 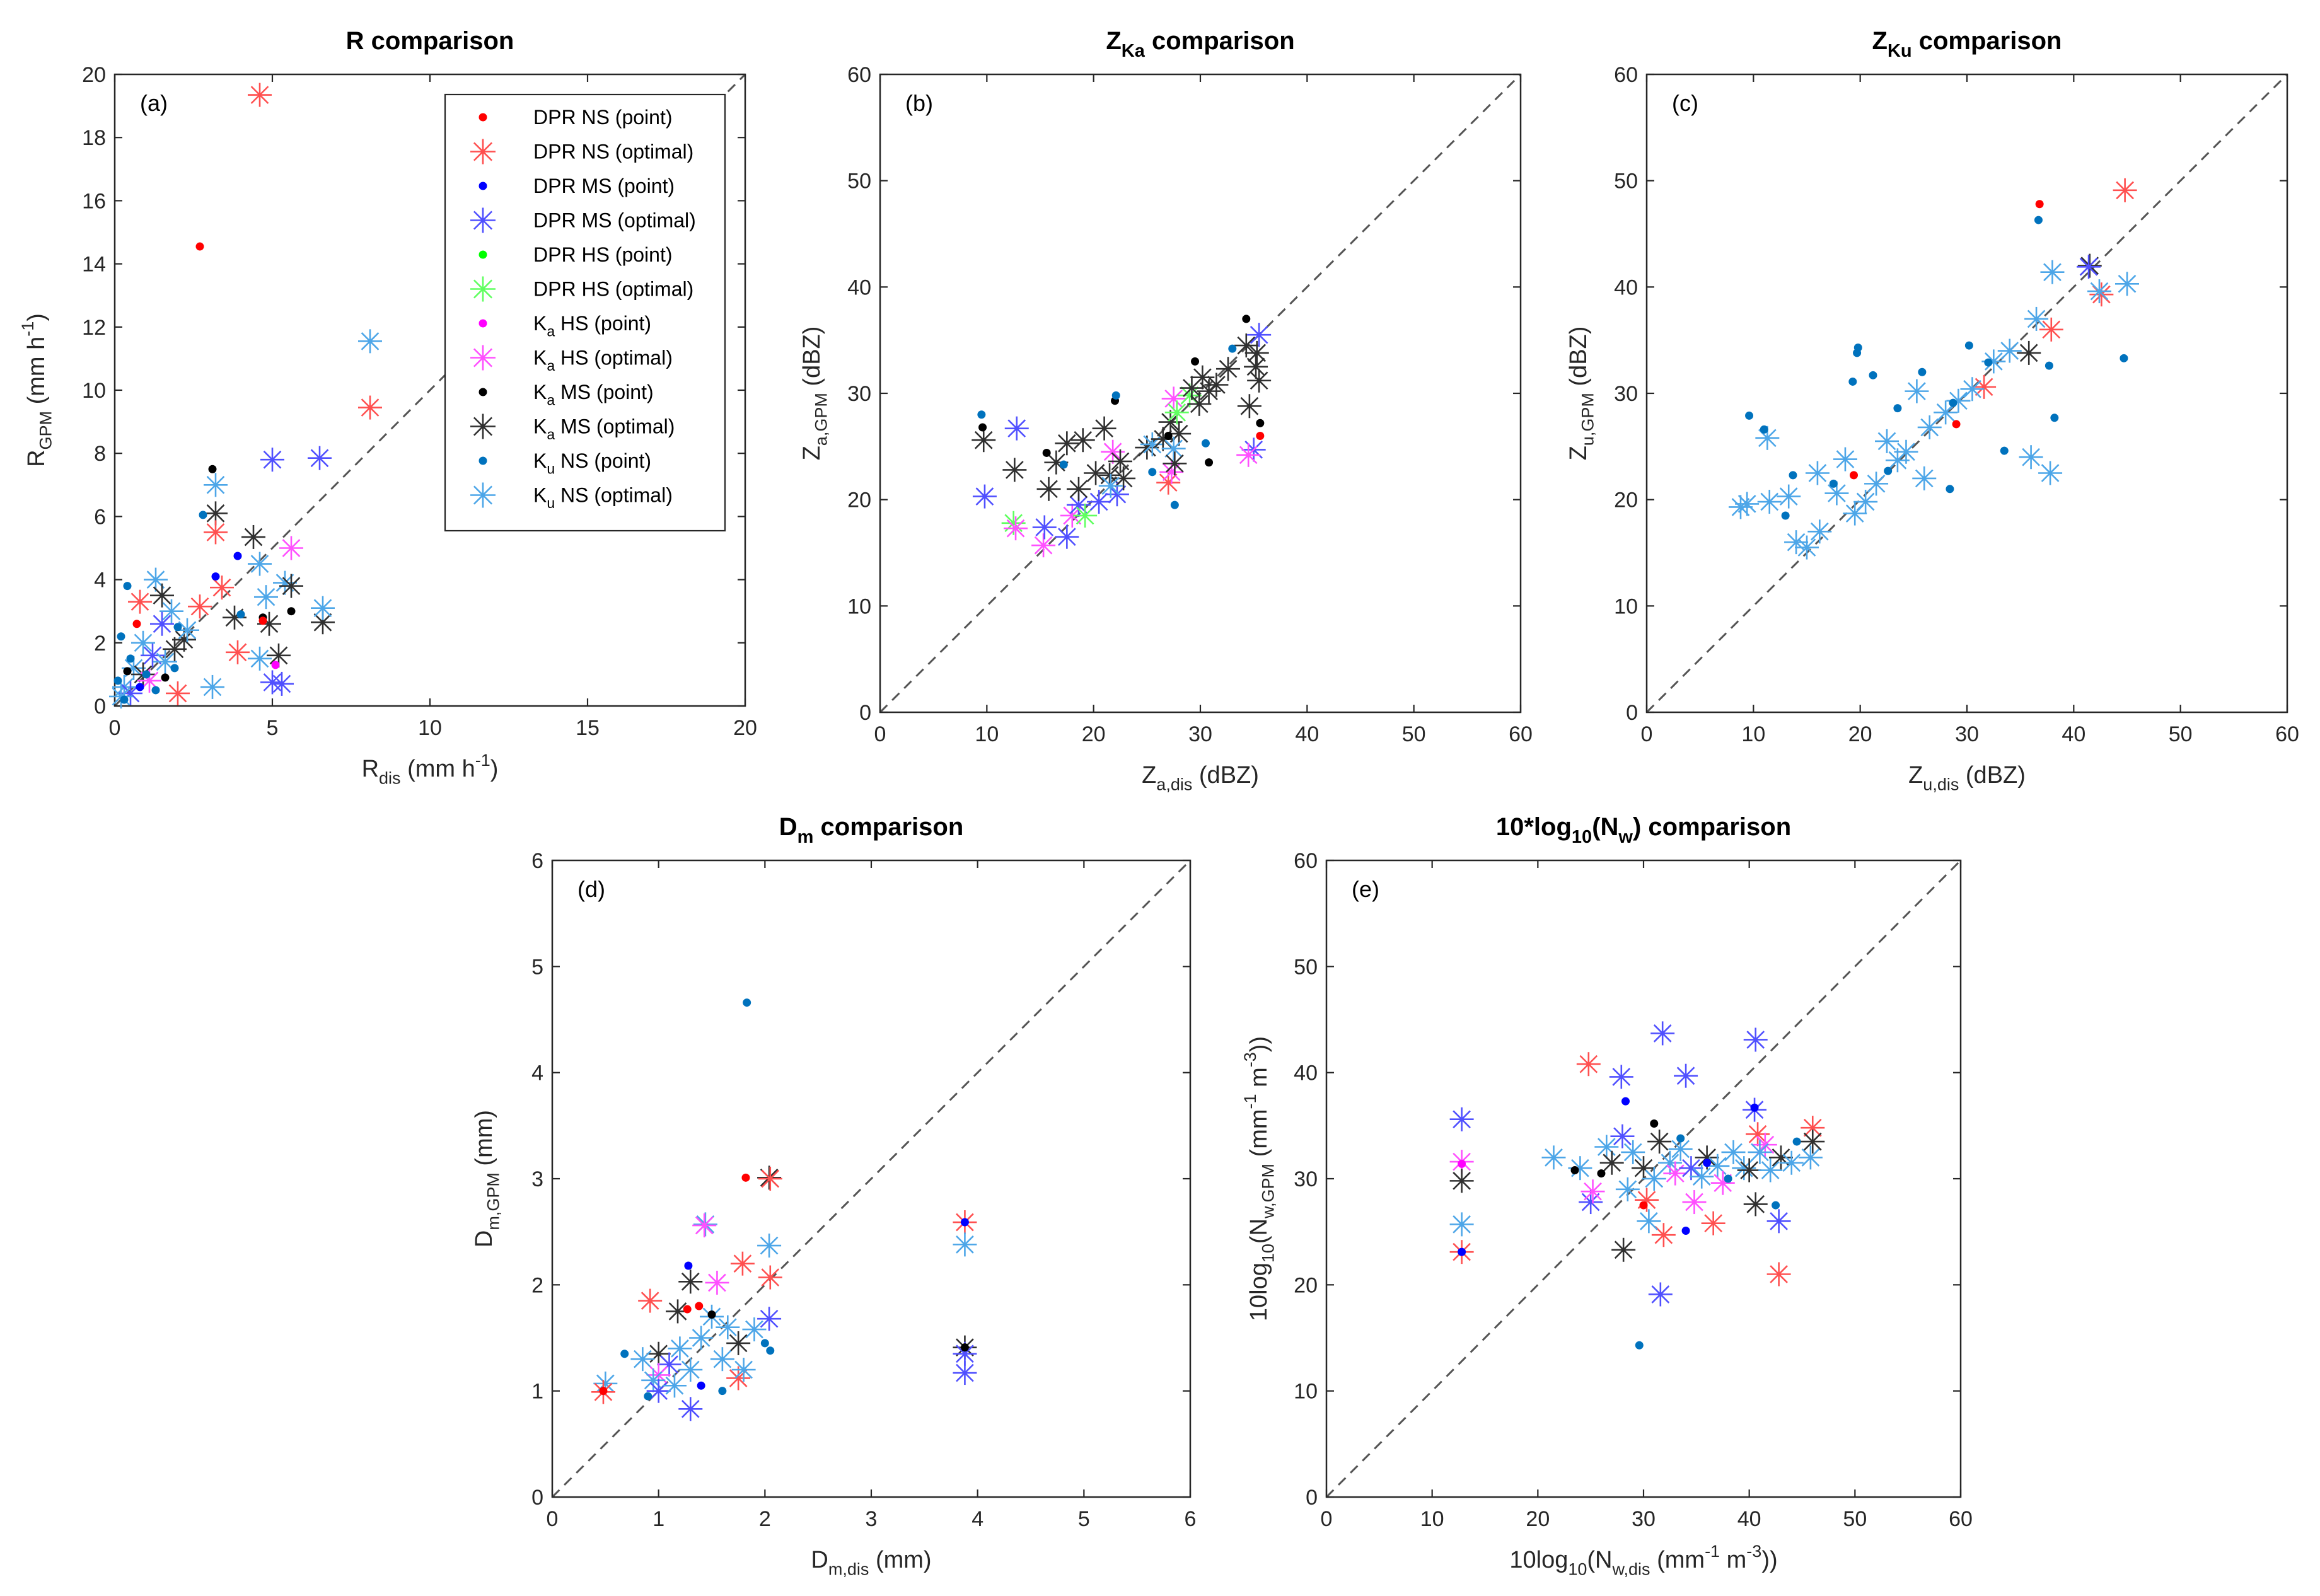 What do you see at coordinates (1312, 1498) in the screenshot?
I see `y-tick-label: 0` at bounding box center [1312, 1498].